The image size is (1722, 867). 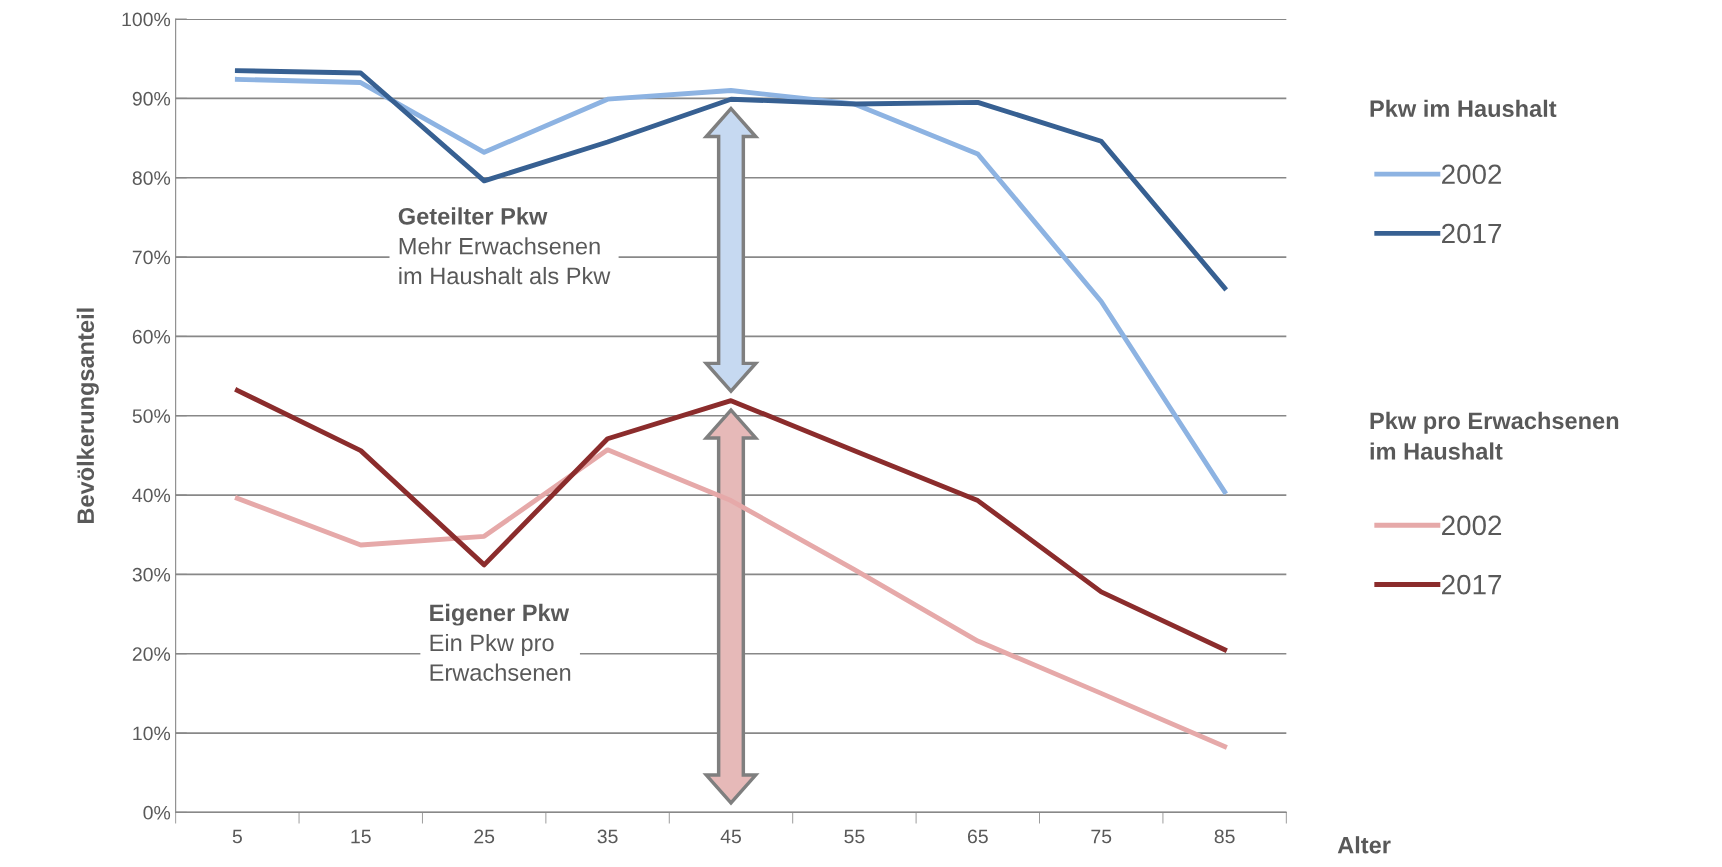 What do you see at coordinates (87, 416) in the screenshot?
I see `y-axis-title: Bevölkerungsanteil` at bounding box center [87, 416].